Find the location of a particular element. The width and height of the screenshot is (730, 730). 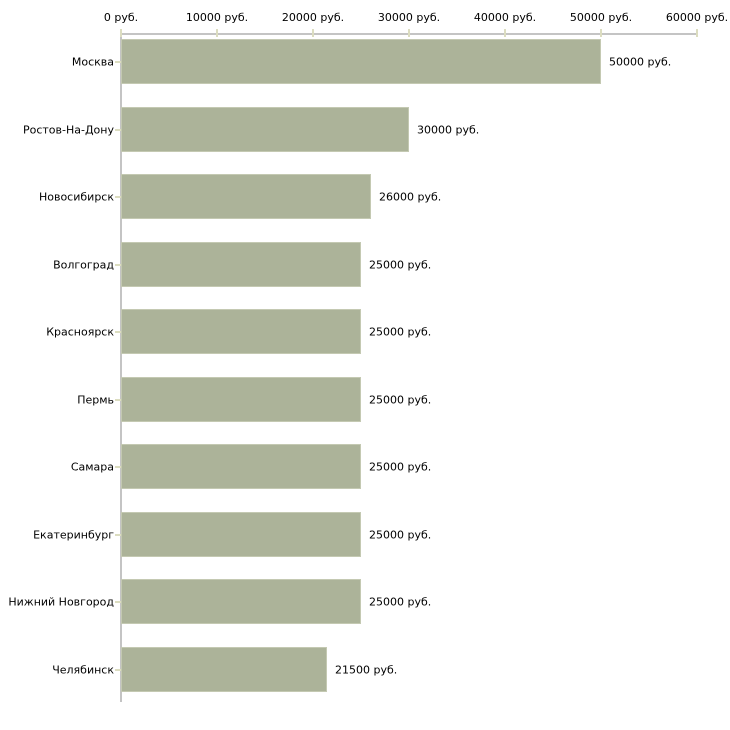

value-label: 21500 руб. is located at coordinates (366, 669).